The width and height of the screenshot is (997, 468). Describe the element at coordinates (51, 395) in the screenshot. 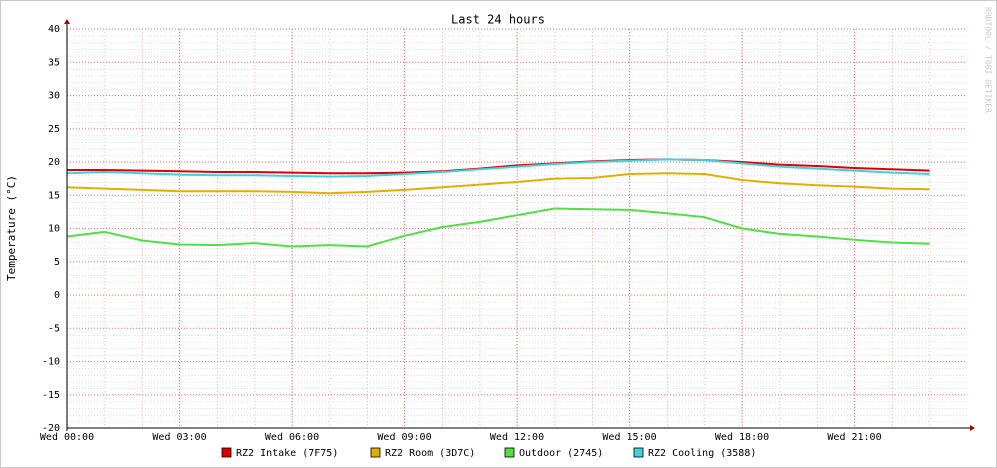

I see `y-tick-label: -15` at that location.